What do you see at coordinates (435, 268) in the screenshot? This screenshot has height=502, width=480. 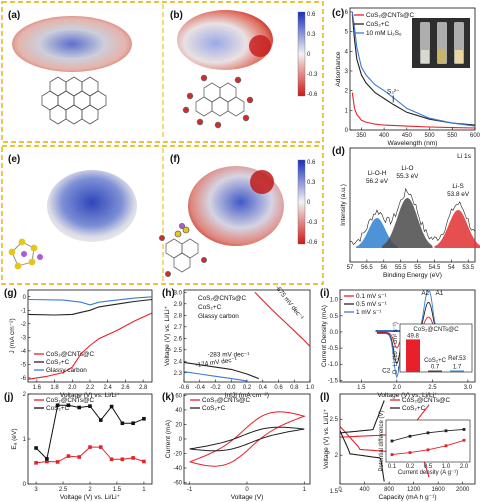 I see `x-tick-label: 54.5` at bounding box center [435, 268].